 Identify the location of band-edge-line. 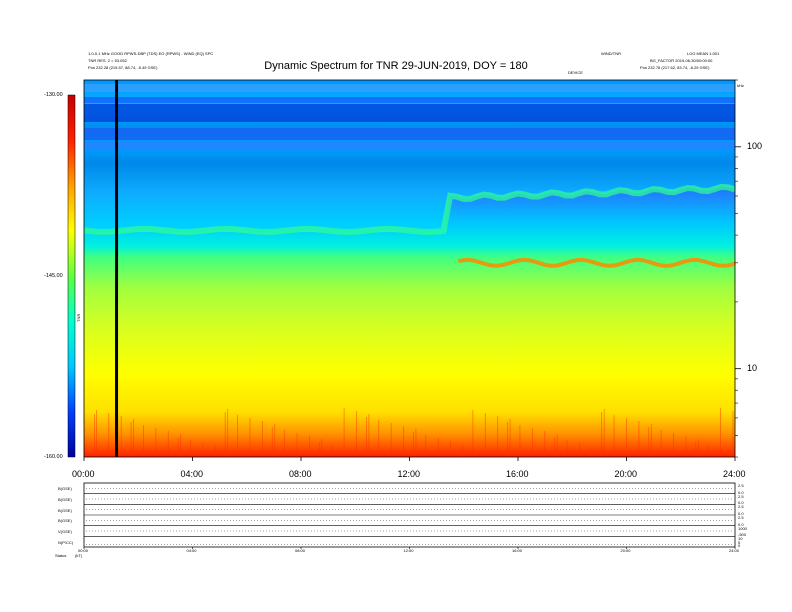
(409, 209).